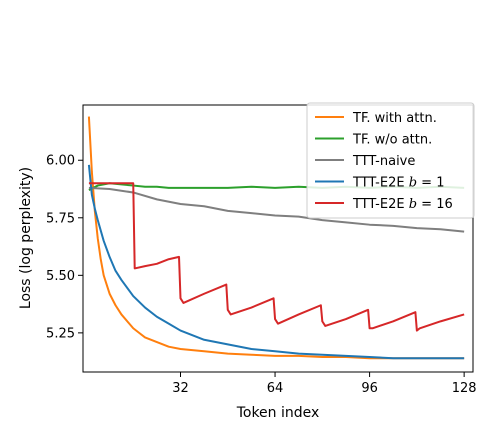  What do you see at coordinates (464, 388) in the screenshot?
I see `x-tick-label: 128` at bounding box center [464, 388].